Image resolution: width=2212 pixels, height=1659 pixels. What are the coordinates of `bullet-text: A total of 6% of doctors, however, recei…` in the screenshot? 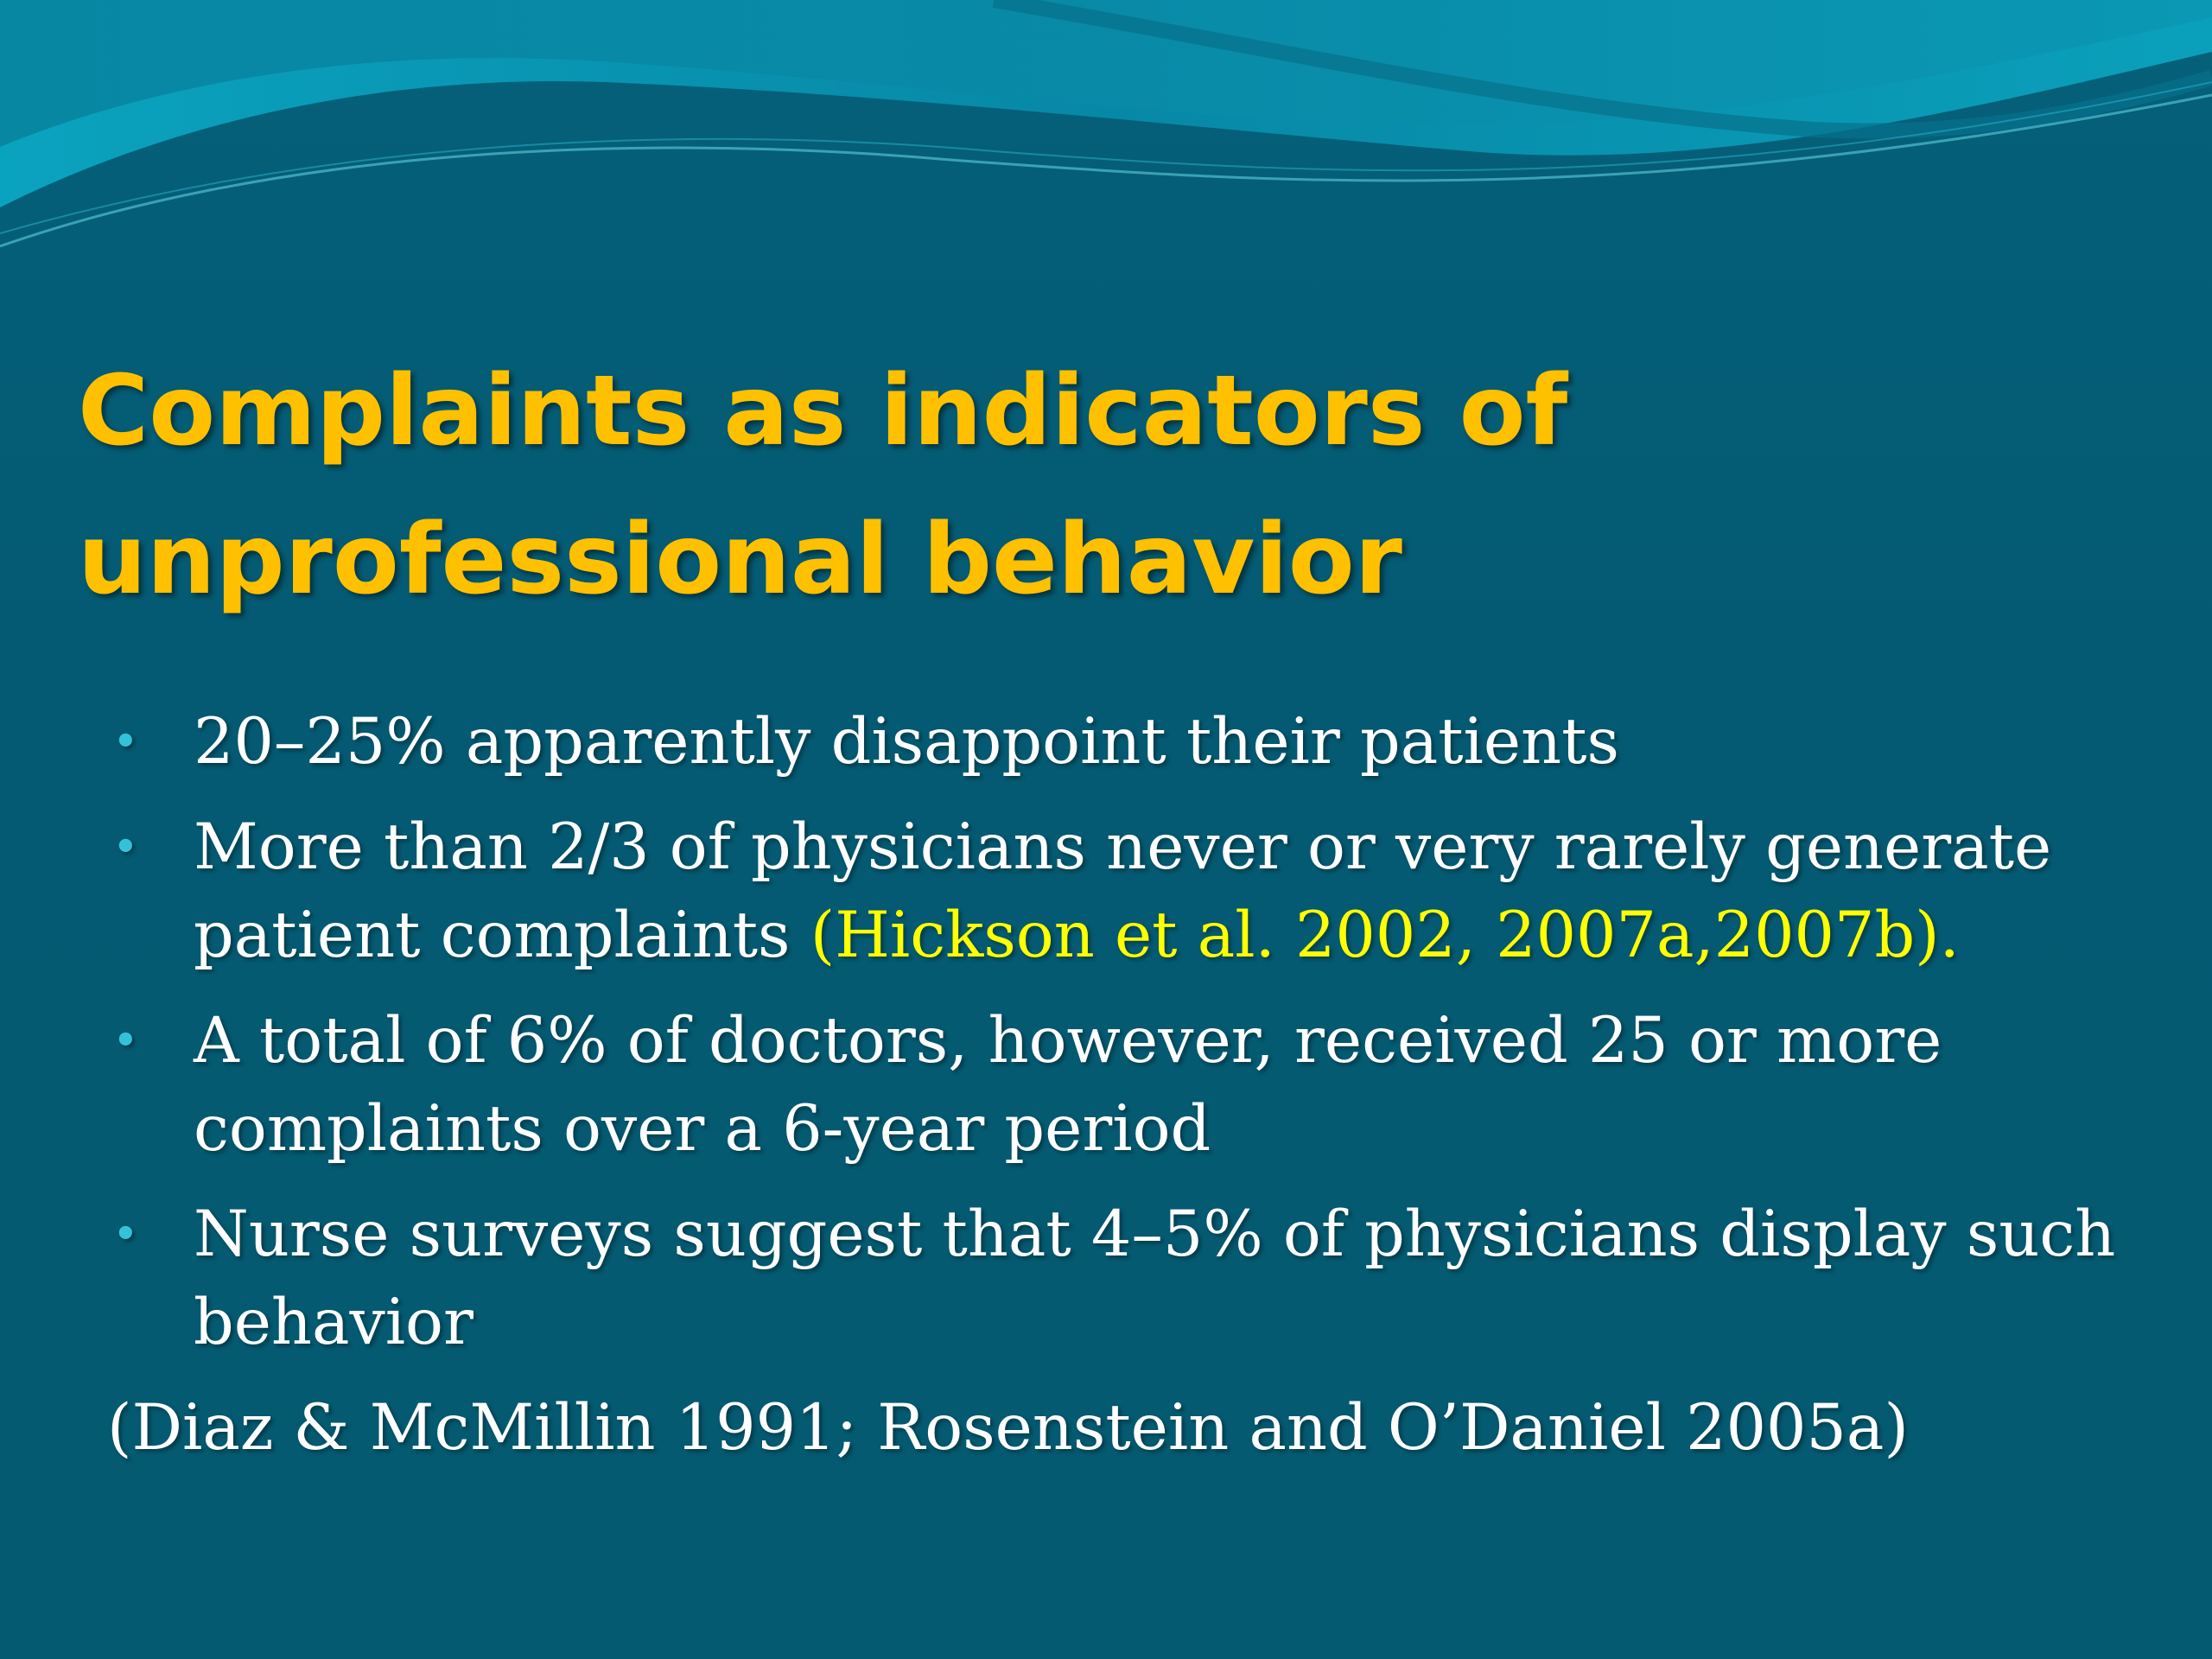 It's located at (1068, 1040).